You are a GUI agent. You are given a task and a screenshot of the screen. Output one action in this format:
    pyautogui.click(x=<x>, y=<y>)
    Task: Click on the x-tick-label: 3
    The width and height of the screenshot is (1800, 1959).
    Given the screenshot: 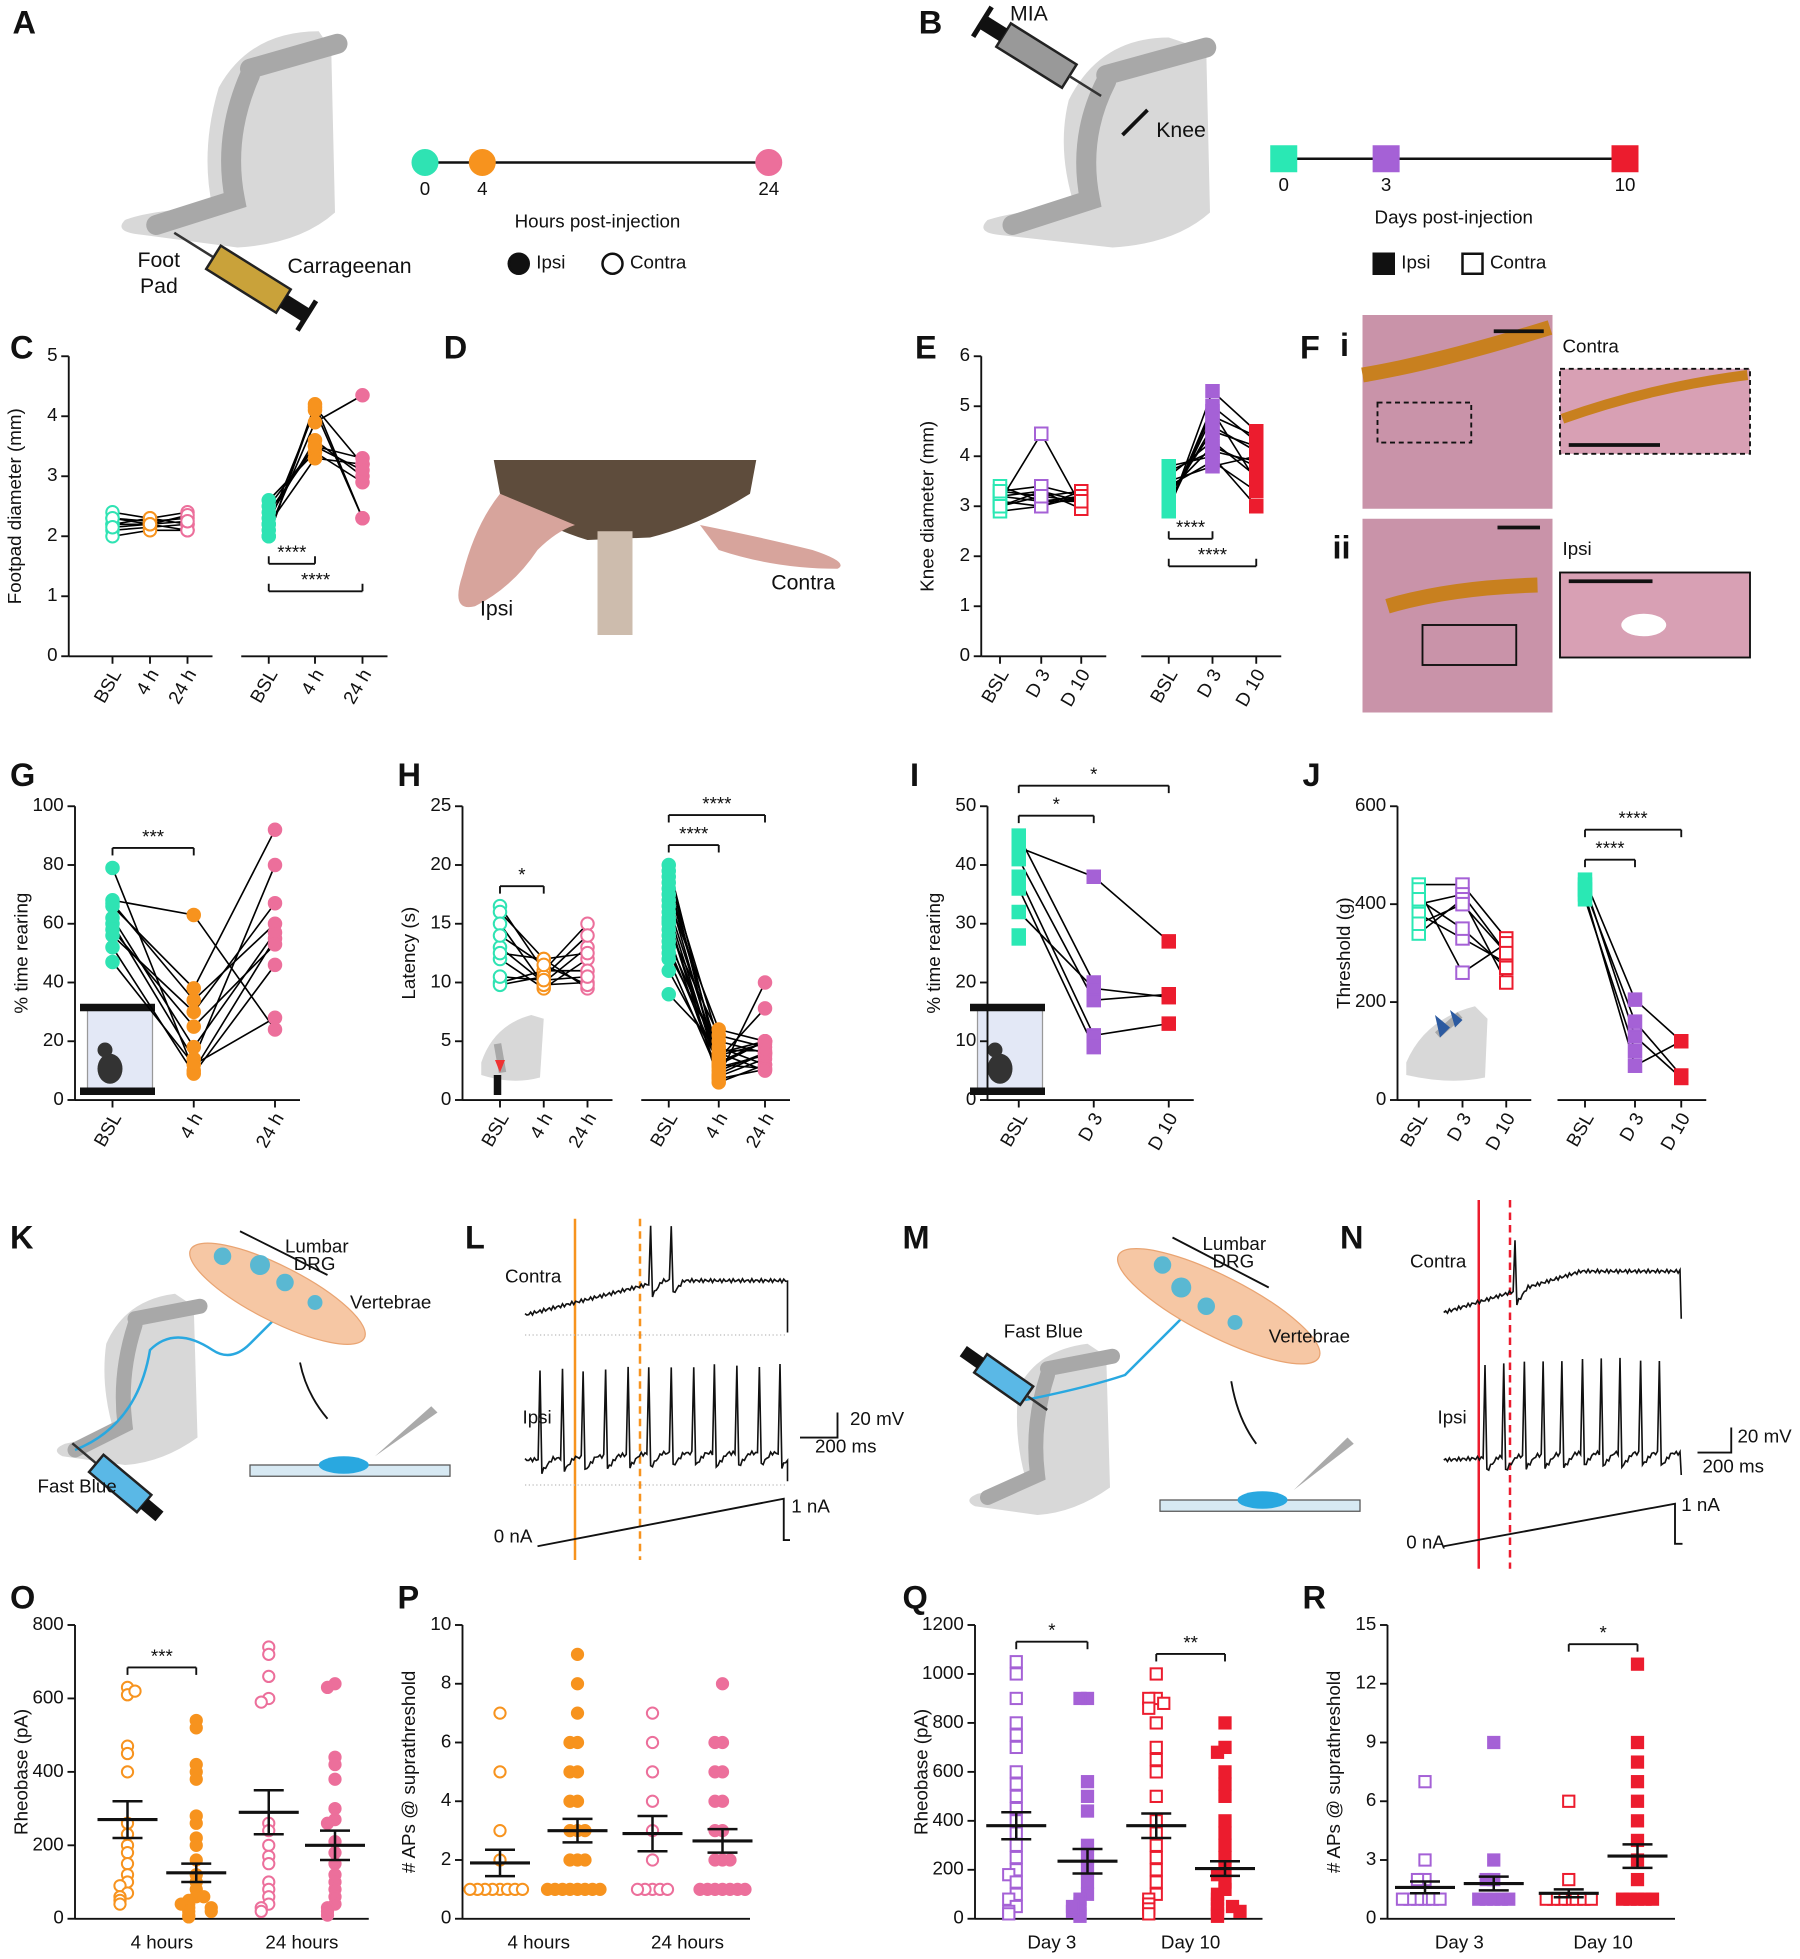 What is the action you would take?
    pyautogui.click(x=1386, y=184)
    